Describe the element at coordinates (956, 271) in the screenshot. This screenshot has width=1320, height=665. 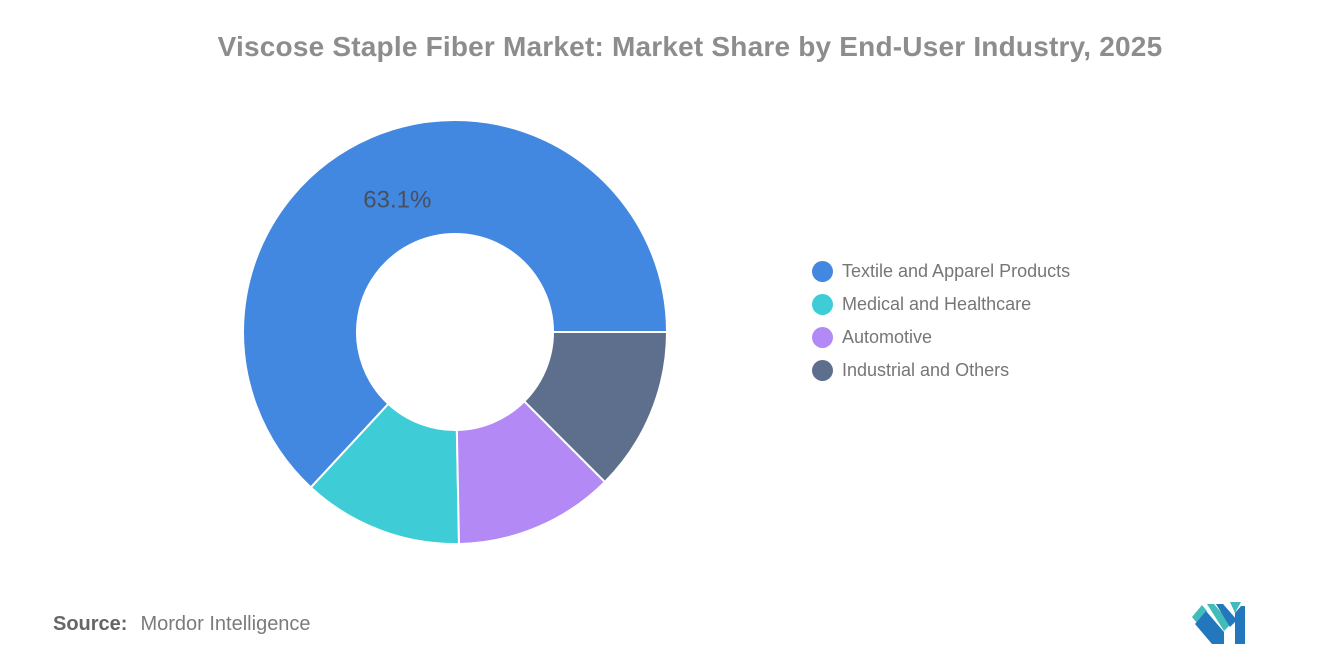
I see `legend-label-textile-and-apparel: Textile and Apparel Products` at that location.